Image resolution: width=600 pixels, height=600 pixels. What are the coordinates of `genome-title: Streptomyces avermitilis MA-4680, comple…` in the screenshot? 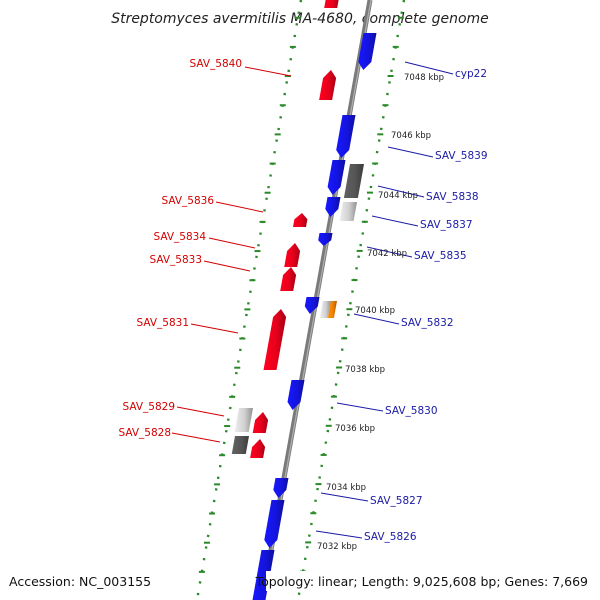 It's located at (300, 19).